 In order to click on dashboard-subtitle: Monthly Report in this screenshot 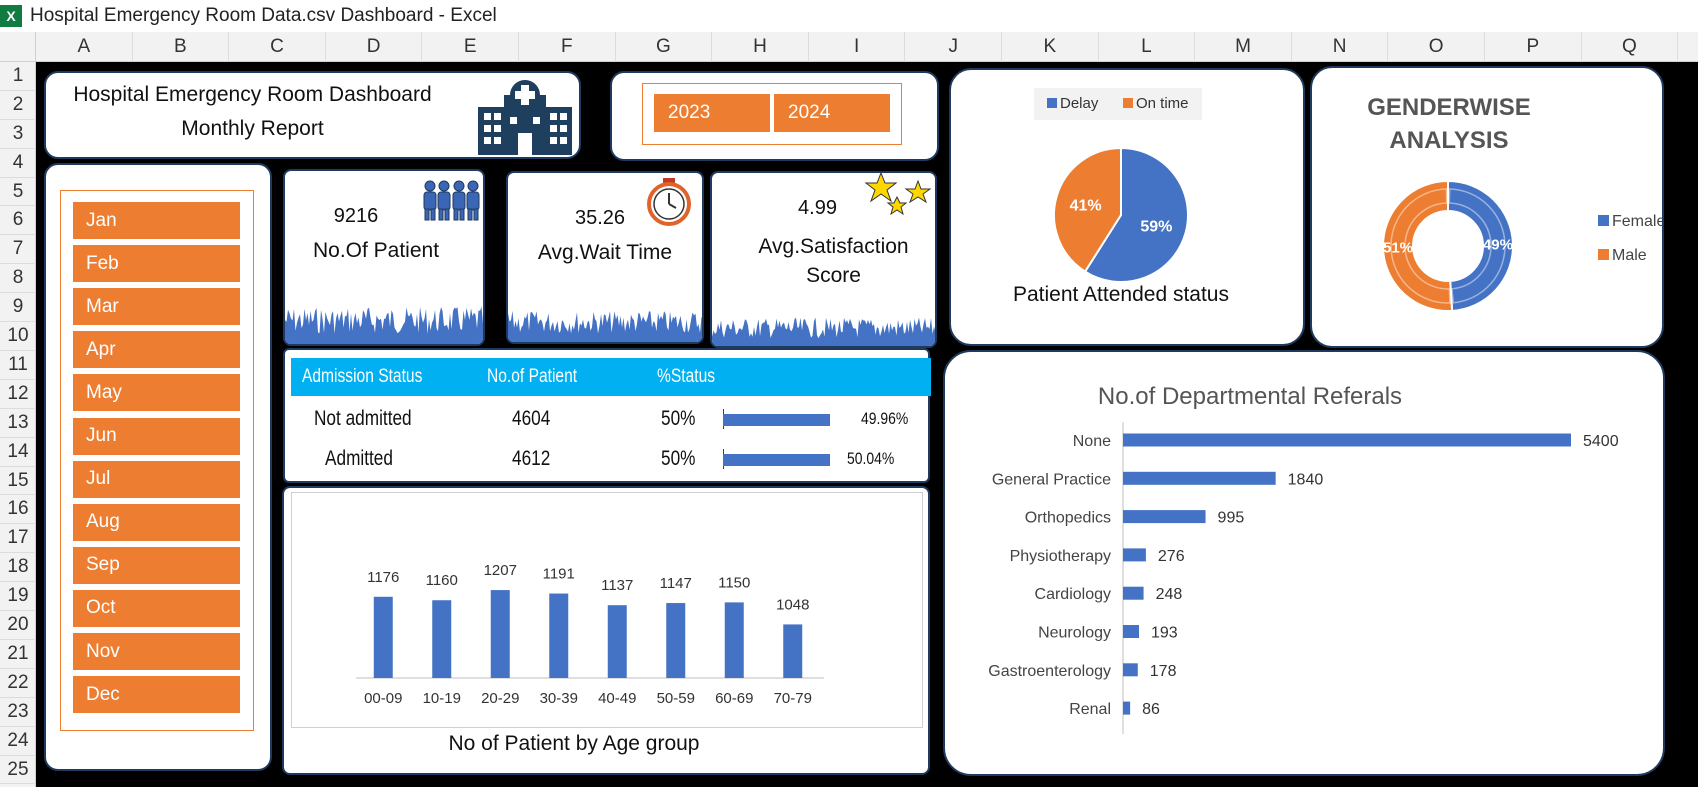, I will do `click(252, 128)`.